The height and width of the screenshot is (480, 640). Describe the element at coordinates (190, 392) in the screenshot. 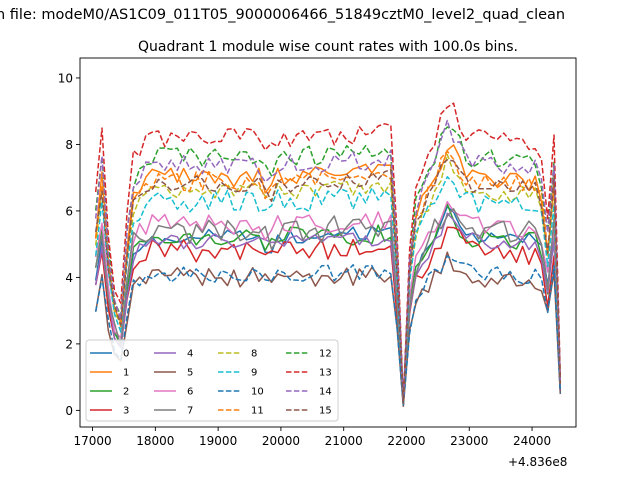

I see `legend-label-6: 6` at that location.